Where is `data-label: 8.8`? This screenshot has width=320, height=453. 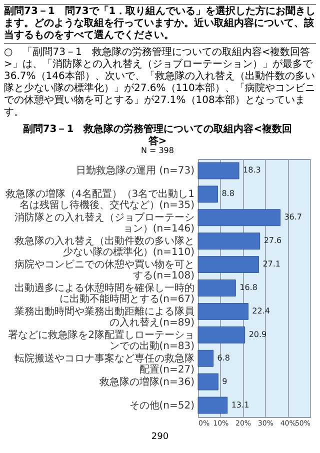
data-label: 8.8 is located at coordinates (228, 193).